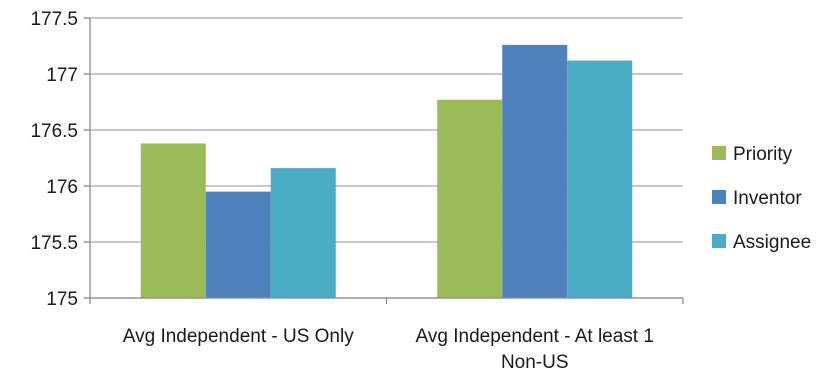 This screenshot has width=820, height=380. Describe the element at coordinates (54, 243) in the screenshot. I see `y-tick-label: 175.5` at that location.